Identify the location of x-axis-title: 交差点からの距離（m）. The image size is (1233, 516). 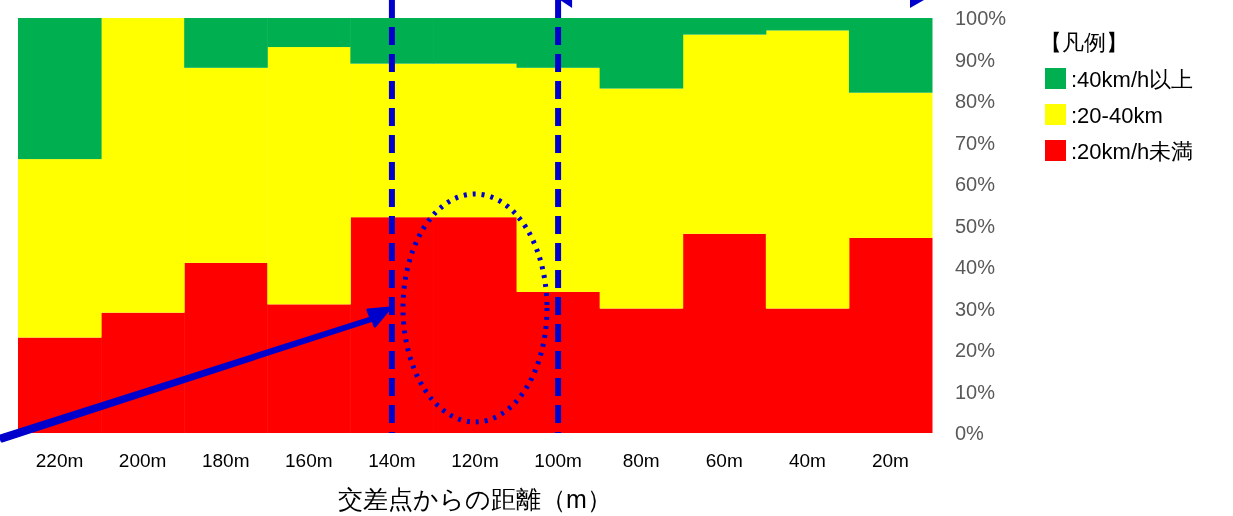
(475, 499).